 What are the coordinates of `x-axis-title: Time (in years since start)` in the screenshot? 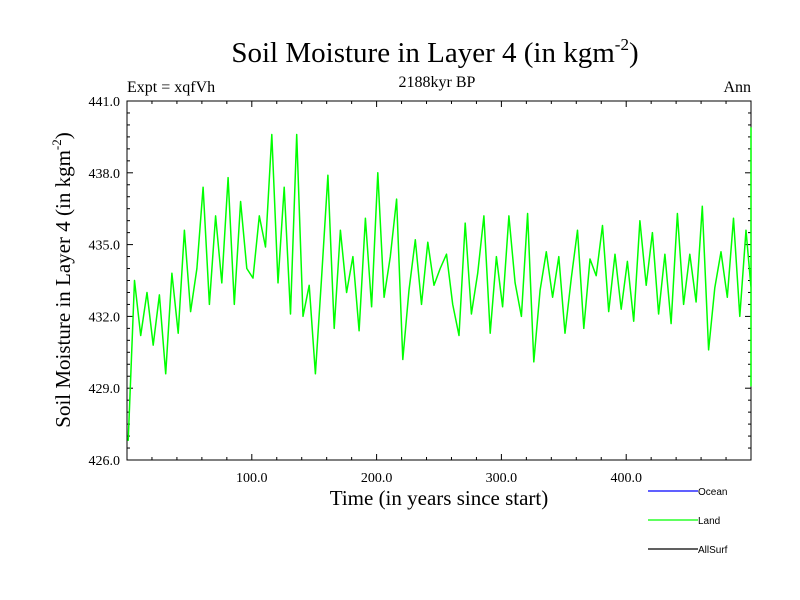 It's located at (439, 498).